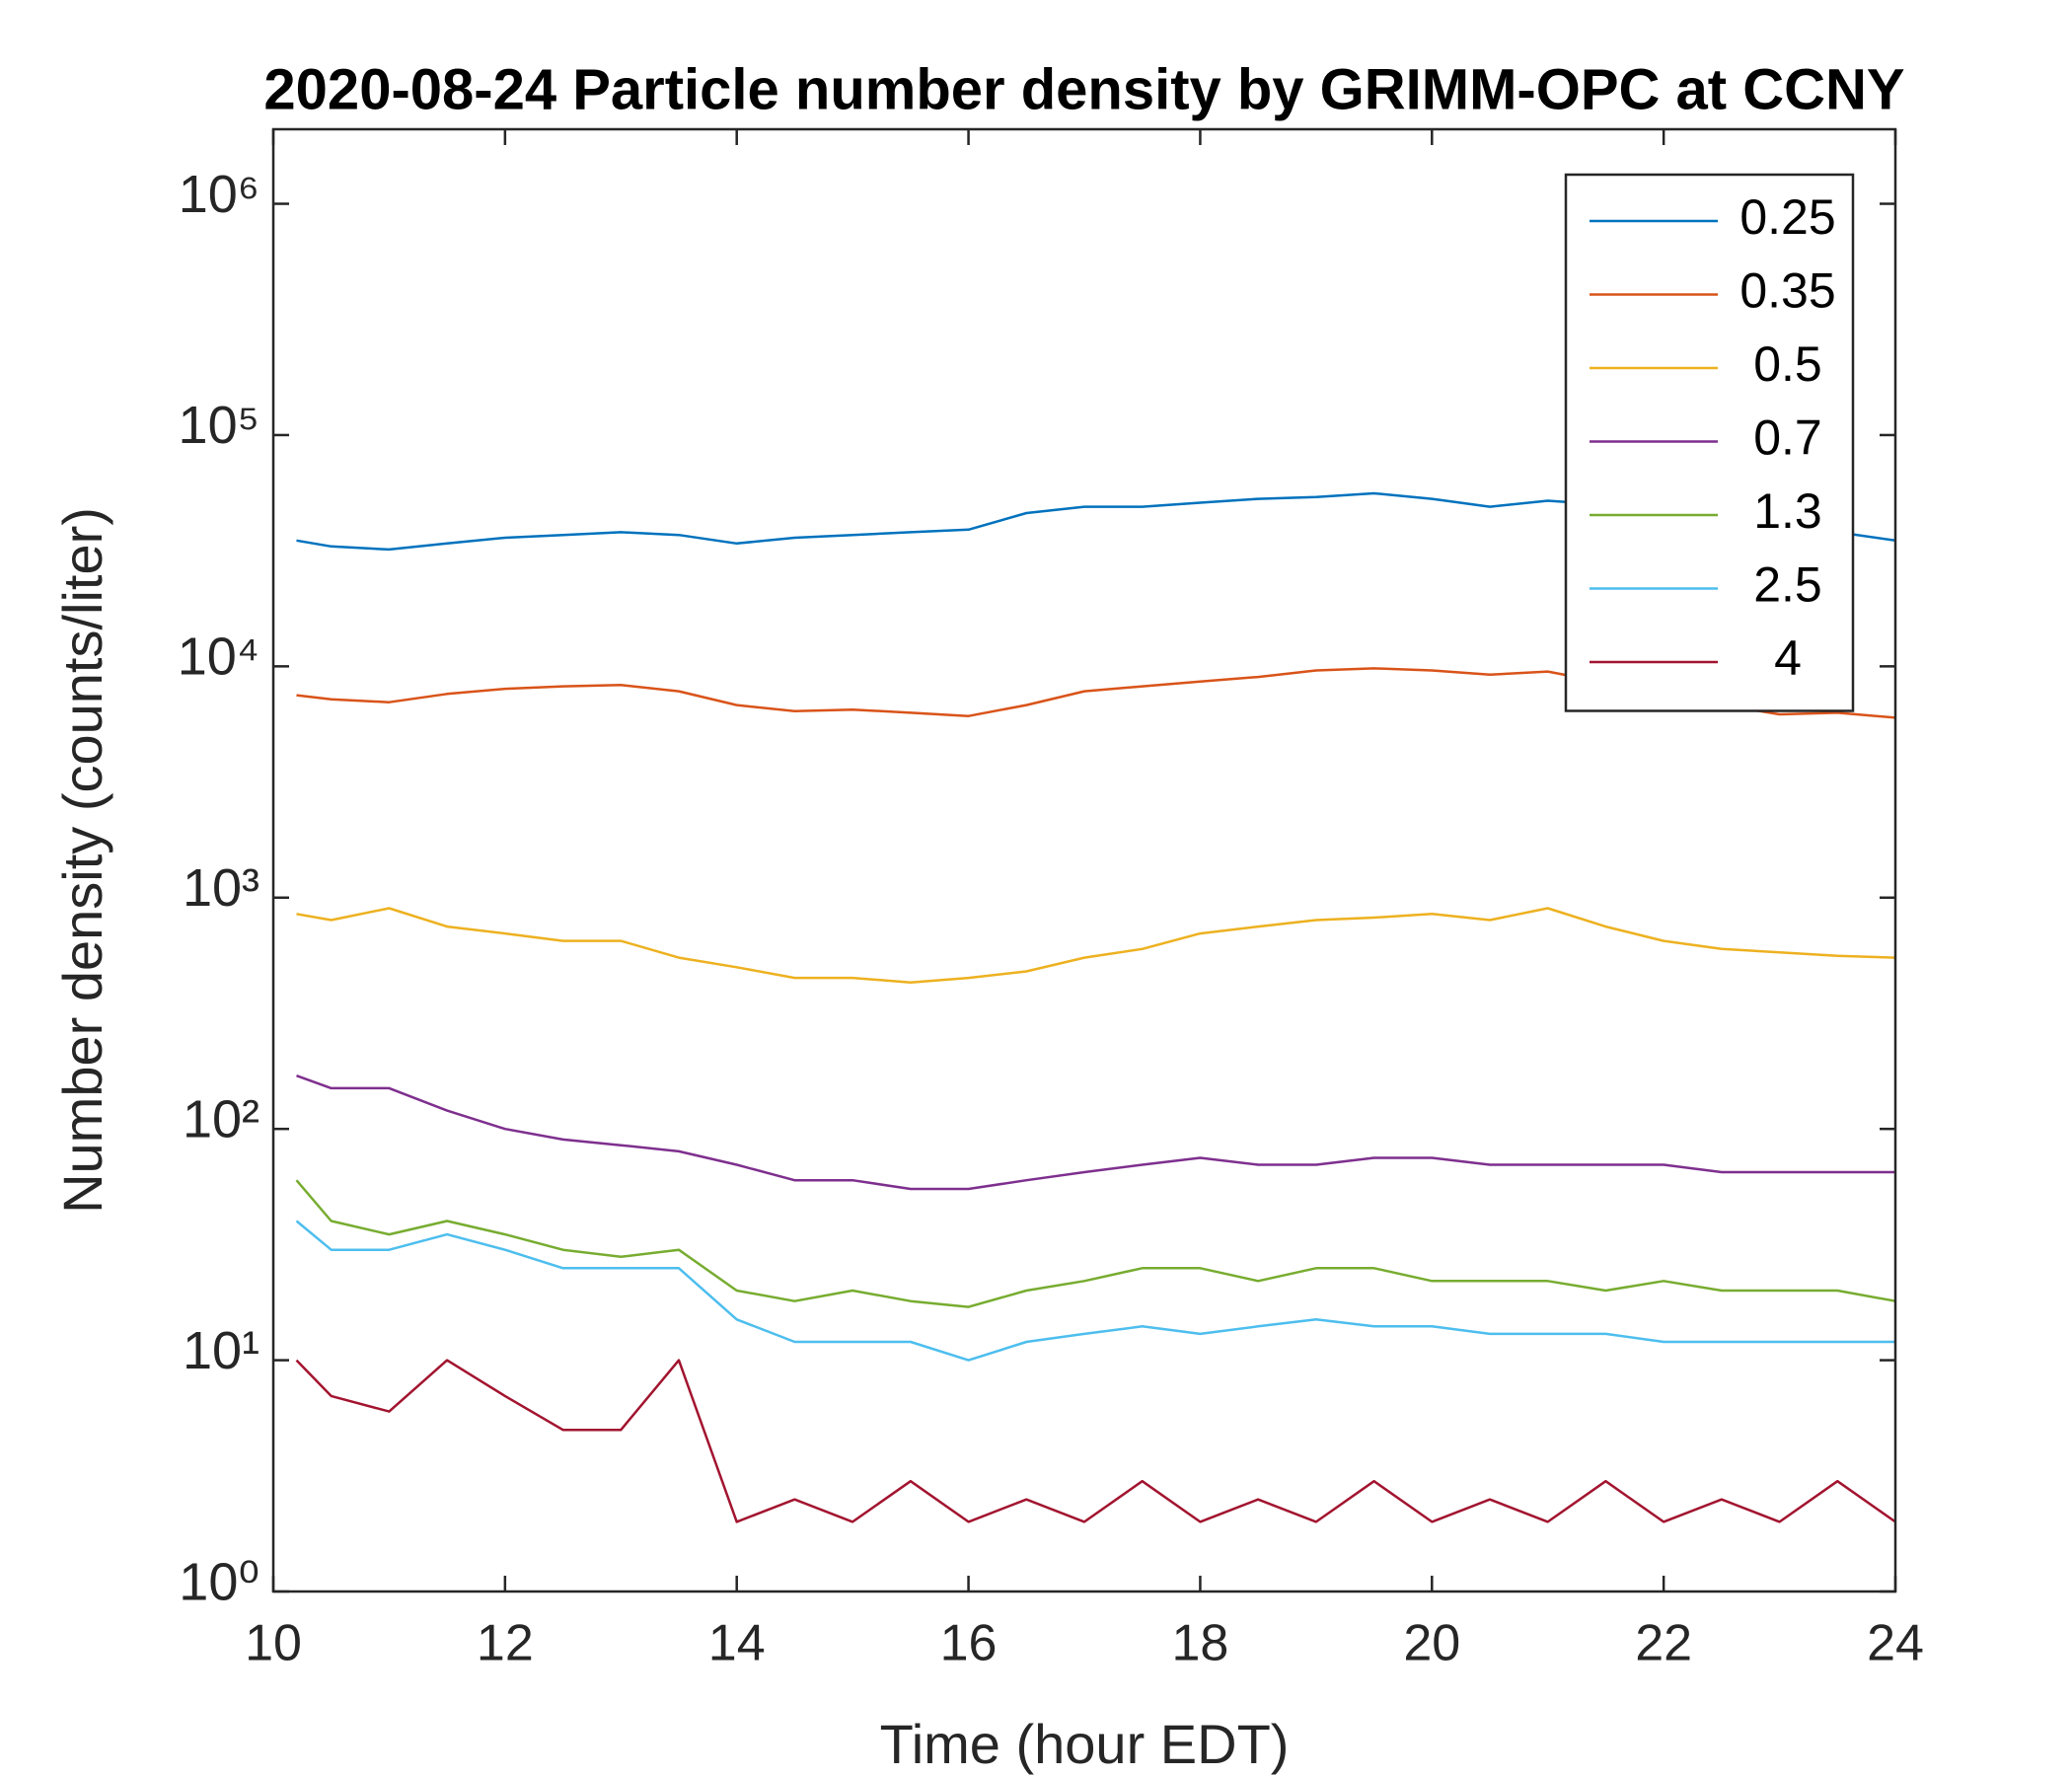 This screenshot has width=2072, height=1776. Describe the element at coordinates (1788, 585) in the screenshot. I see `legend-label: 2.5` at that location.